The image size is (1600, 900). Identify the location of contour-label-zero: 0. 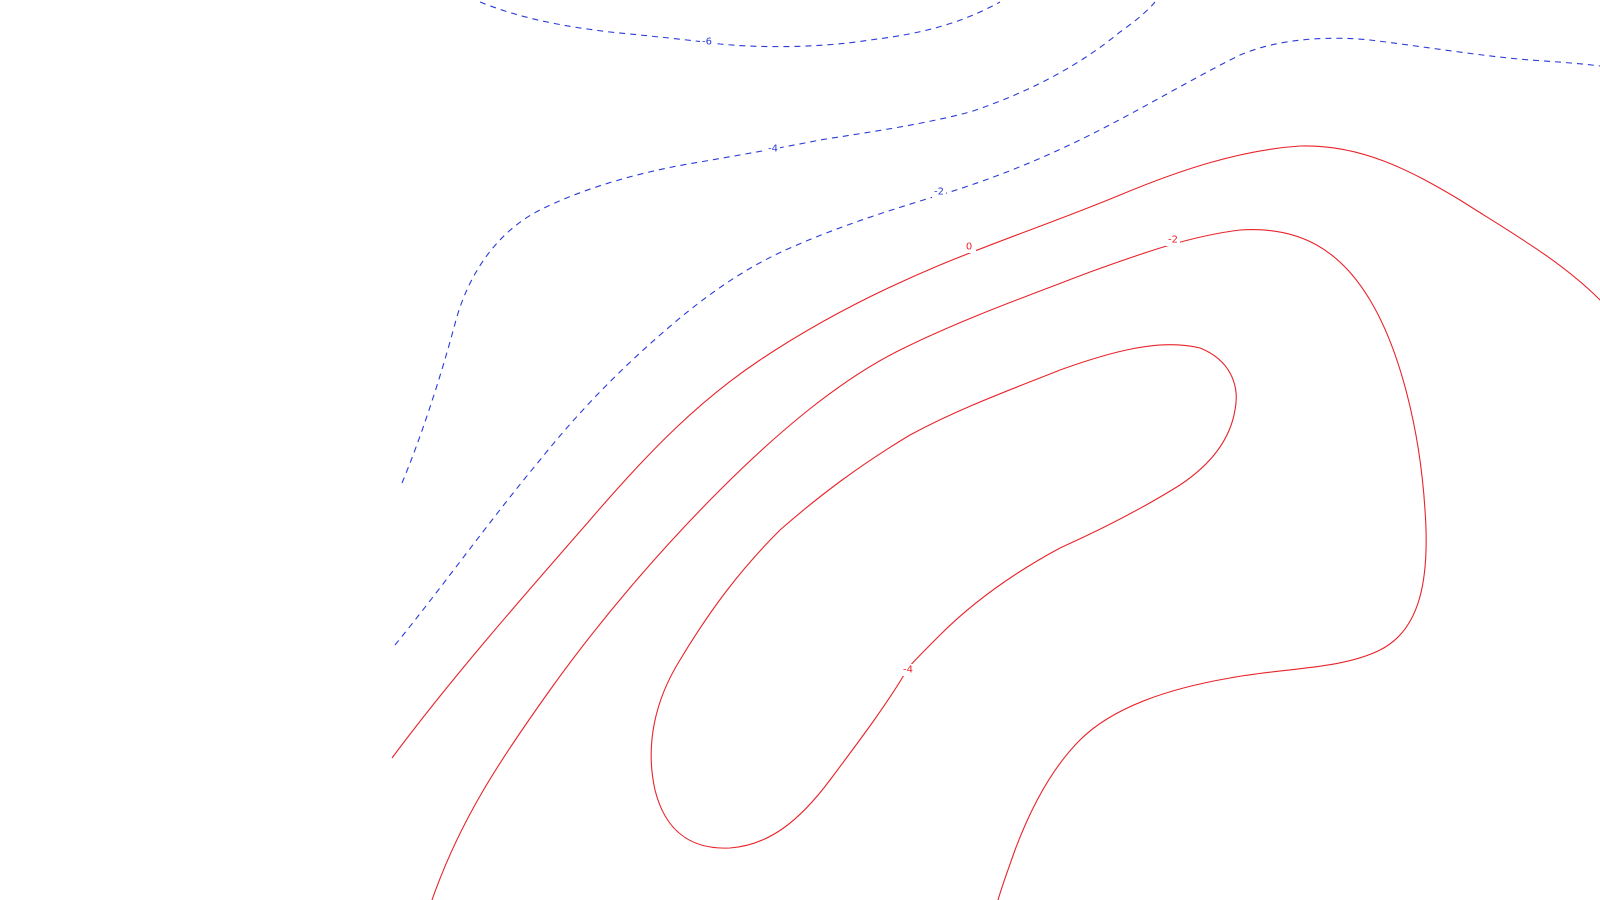
(969, 247).